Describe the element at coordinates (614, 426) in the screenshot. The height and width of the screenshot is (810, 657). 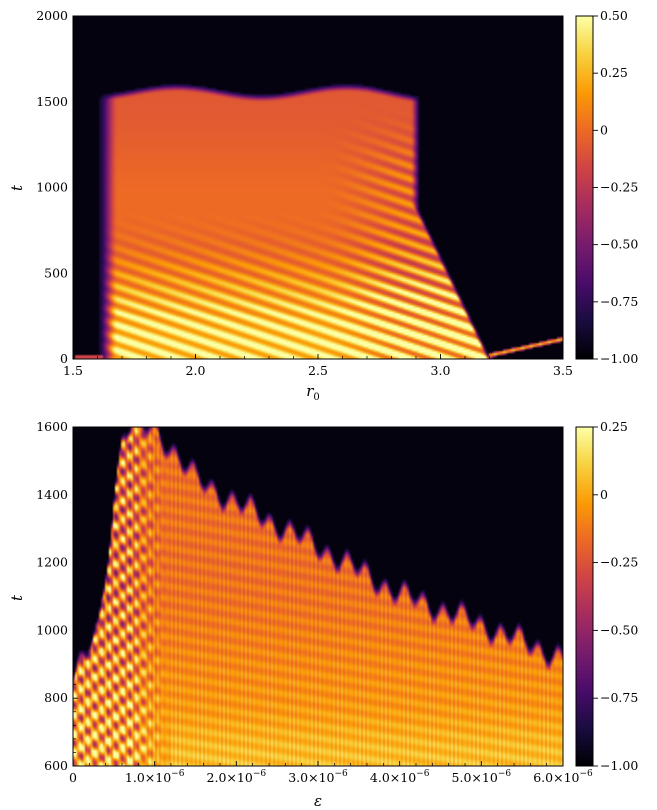
I see `bottom-colorbar-tick-label: 0.25` at that location.